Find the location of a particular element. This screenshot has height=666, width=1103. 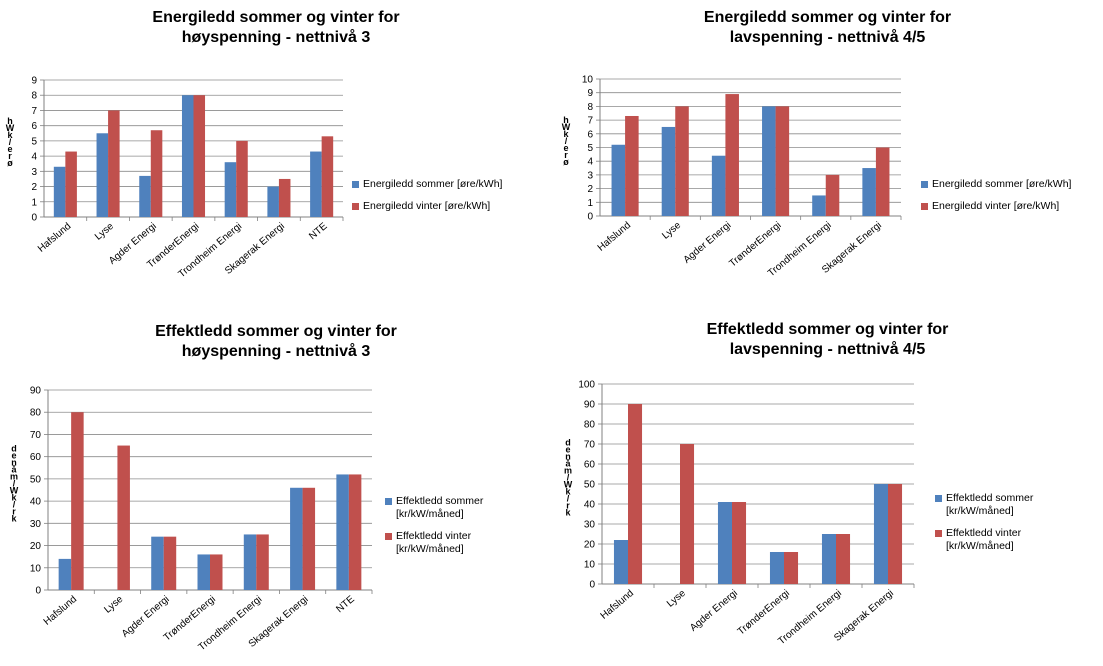

legend-label-sommer: Effektledd sommer [kr/kW/måned] is located at coordinates (440, 507).